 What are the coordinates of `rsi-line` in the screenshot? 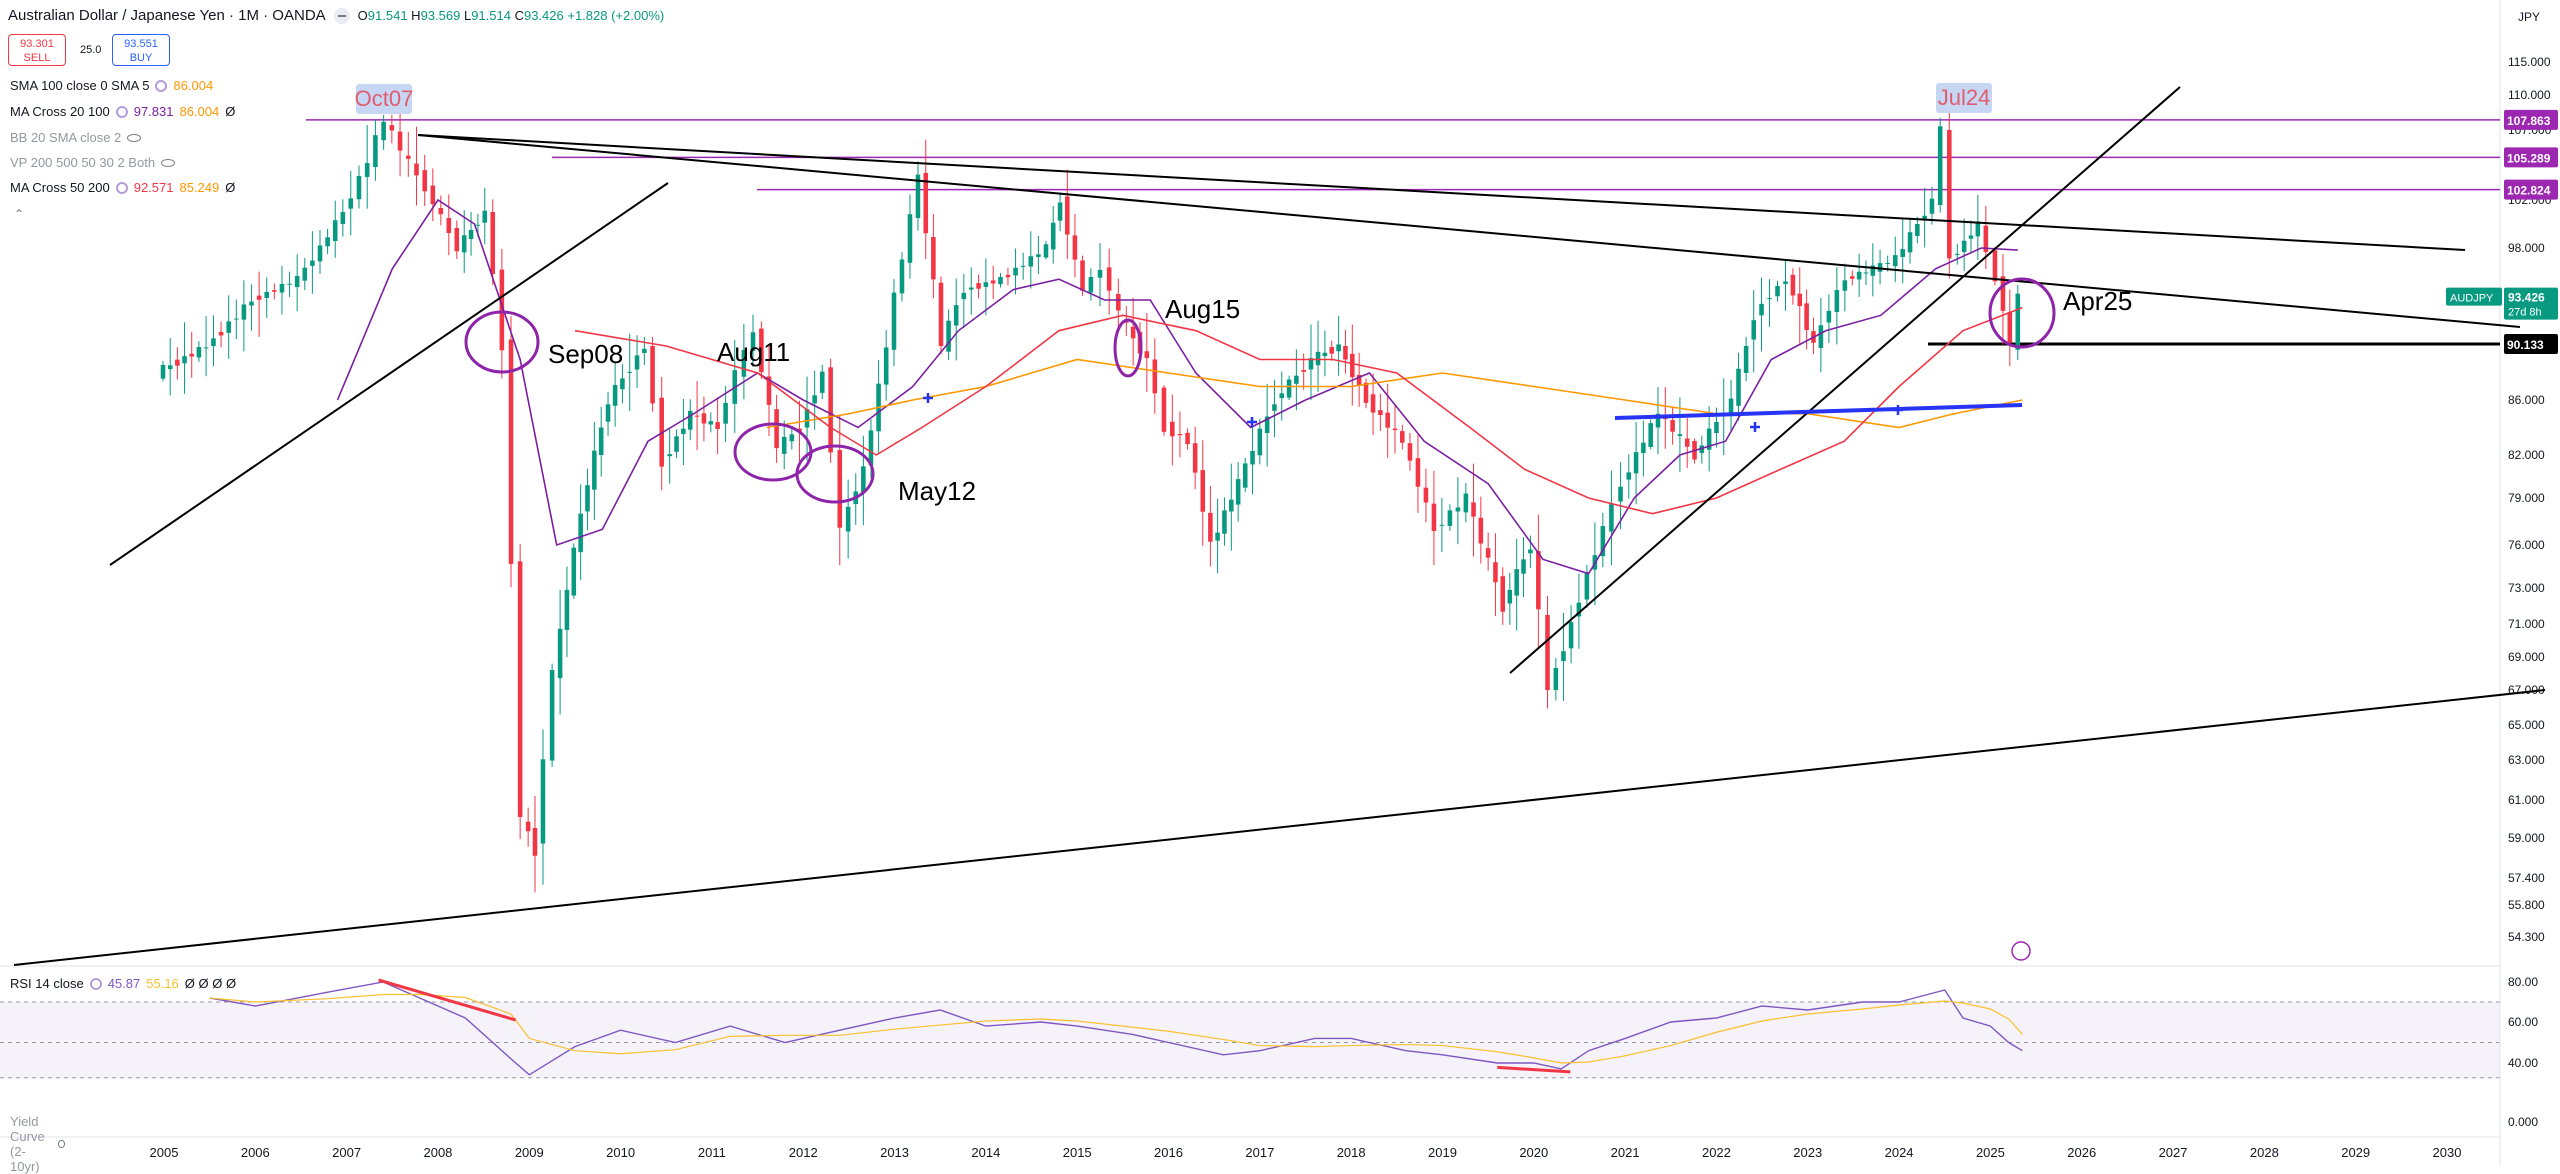 It's located at (1116, 1028).